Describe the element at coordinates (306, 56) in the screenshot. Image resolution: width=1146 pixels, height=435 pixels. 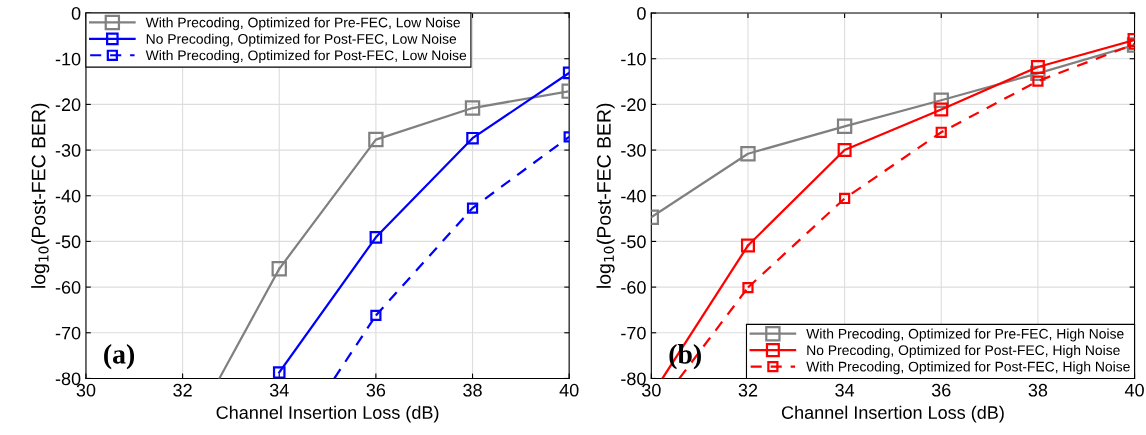
I see `legend-label: With Precoding, Optimized for Post-FEC, Low Noise` at that location.